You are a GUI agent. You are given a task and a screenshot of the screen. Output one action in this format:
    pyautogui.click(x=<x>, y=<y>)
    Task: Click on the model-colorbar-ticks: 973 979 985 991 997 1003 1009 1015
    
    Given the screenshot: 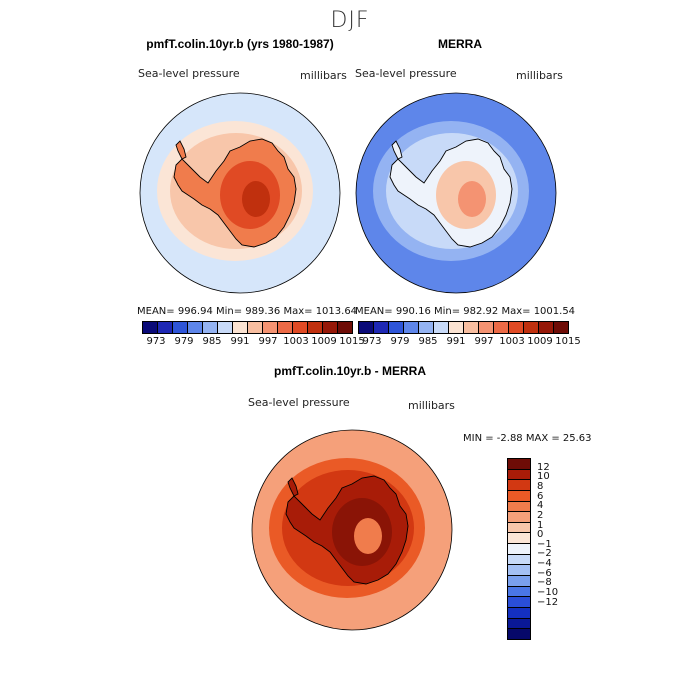 What is the action you would take?
    pyautogui.click(x=253, y=343)
    